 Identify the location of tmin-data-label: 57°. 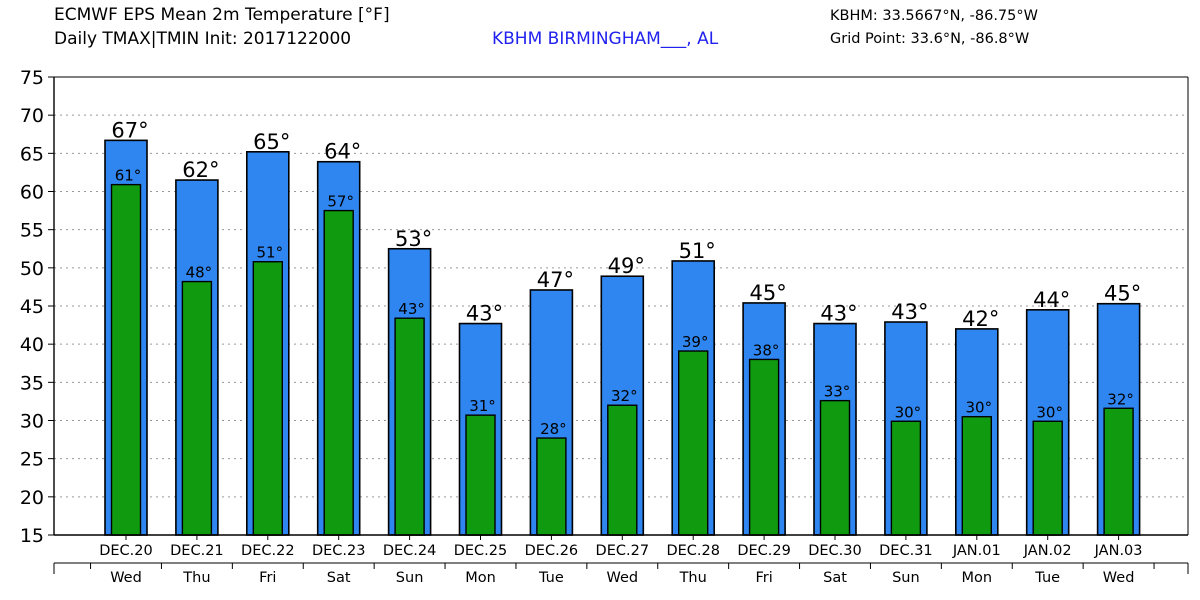
(340, 202).